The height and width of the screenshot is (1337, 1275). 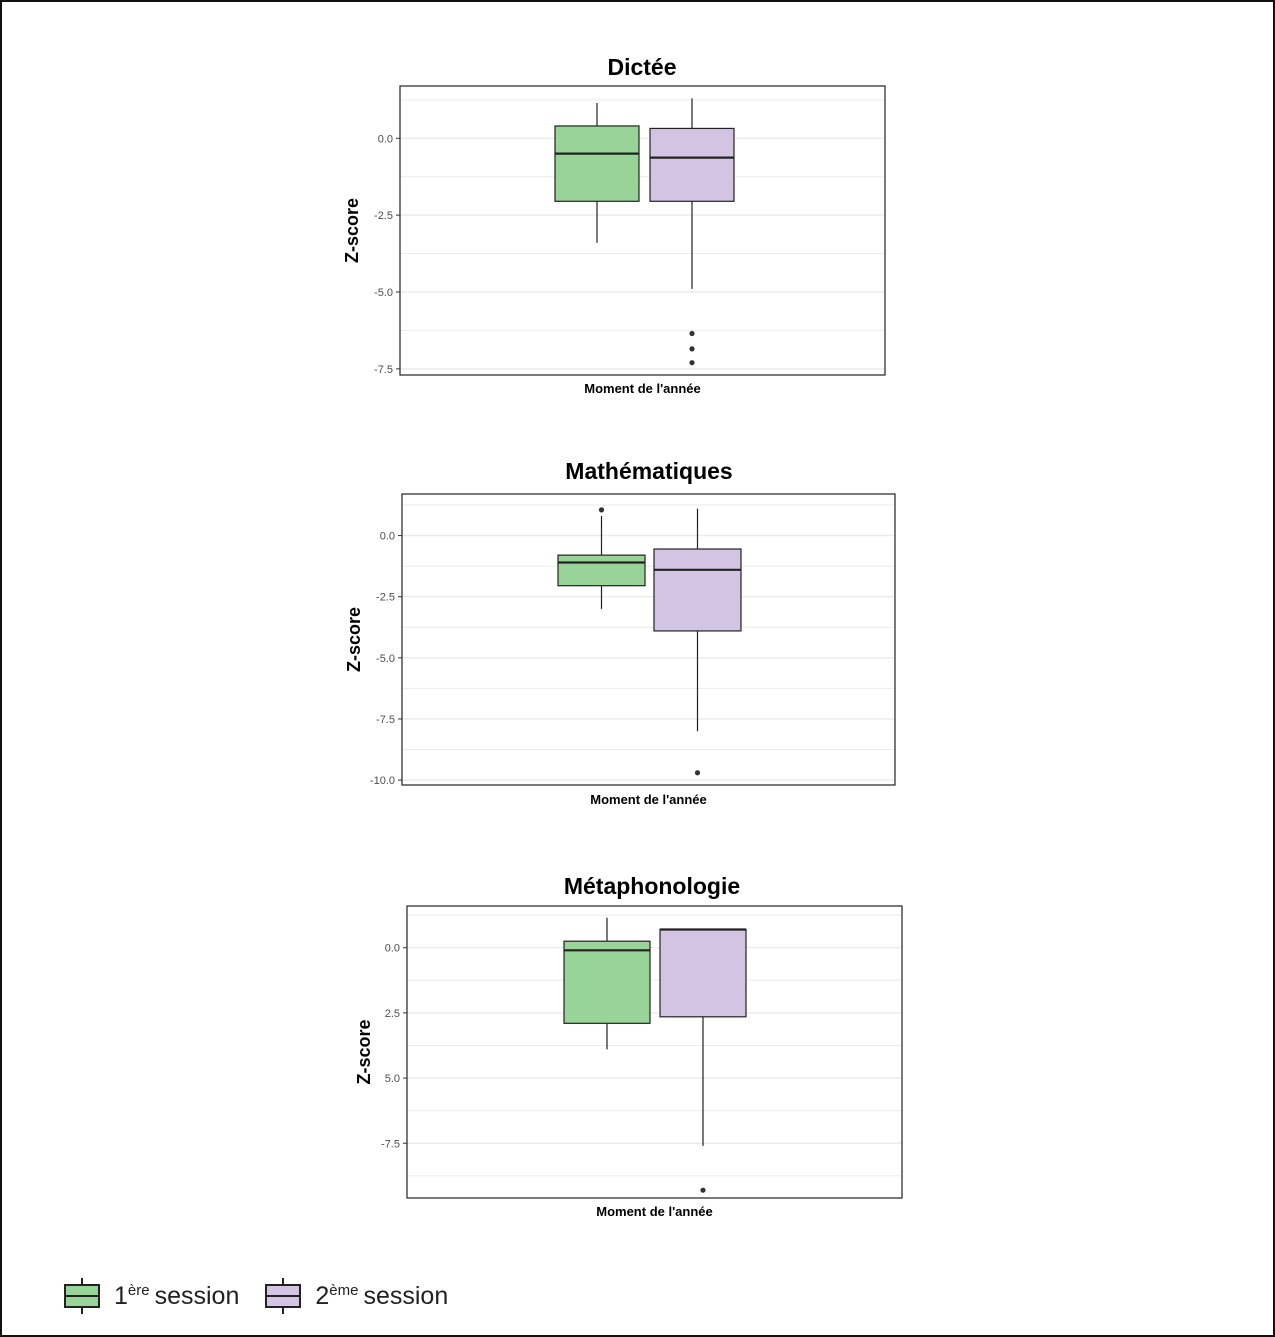 I want to click on legend-superscript: ème, so click(x=344, y=1290).